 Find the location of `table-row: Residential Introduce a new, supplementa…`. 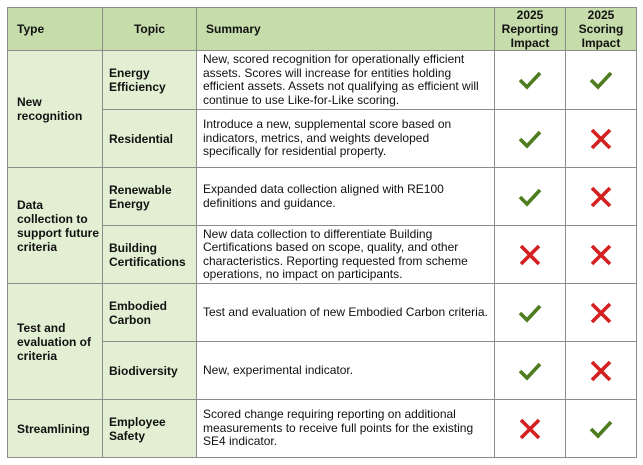

table-row: Residential Introduce a new, supplementa… is located at coordinates (322, 138).